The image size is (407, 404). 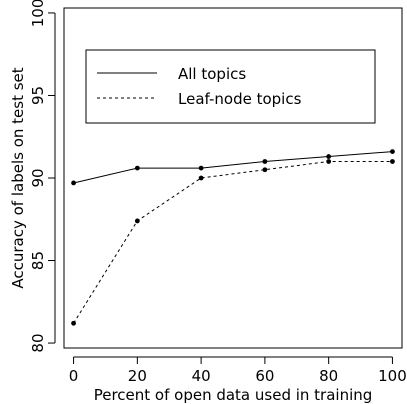 What do you see at coordinates (233, 167) in the screenshot?
I see `series-line-all-topics` at bounding box center [233, 167].